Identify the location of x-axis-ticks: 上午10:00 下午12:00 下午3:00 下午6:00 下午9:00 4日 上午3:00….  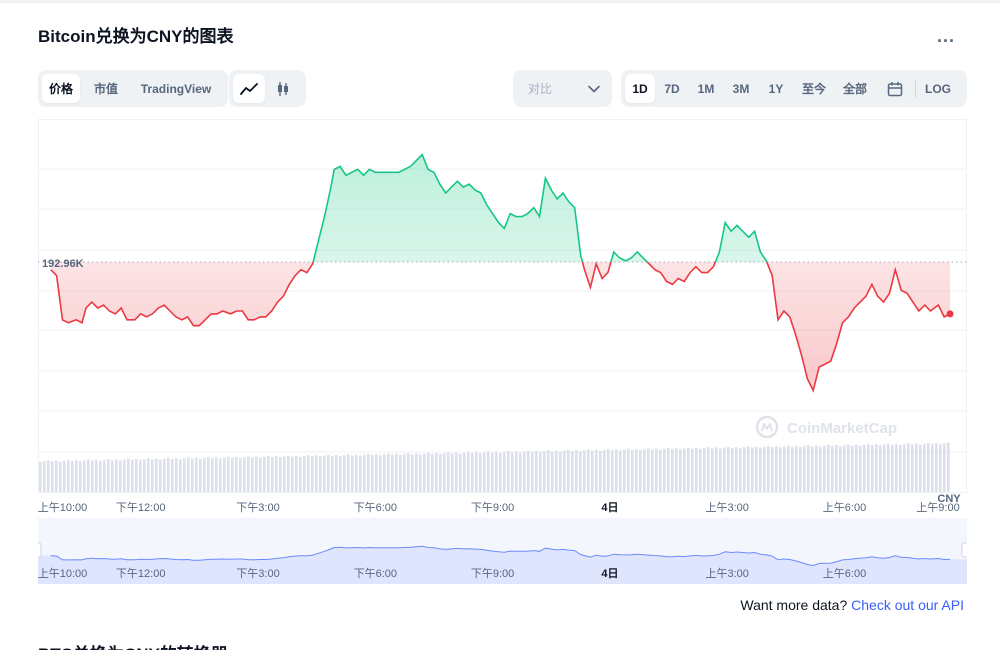
(499, 507).